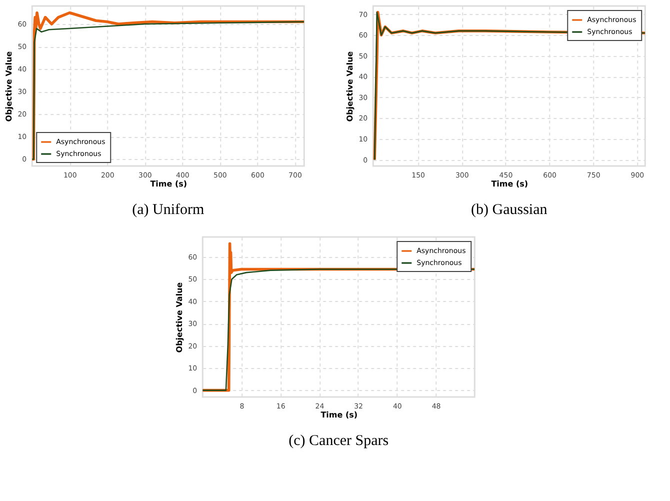  What do you see at coordinates (509, 210) in the screenshot?
I see `text: (b) Gaussian` at bounding box center [509, 210].